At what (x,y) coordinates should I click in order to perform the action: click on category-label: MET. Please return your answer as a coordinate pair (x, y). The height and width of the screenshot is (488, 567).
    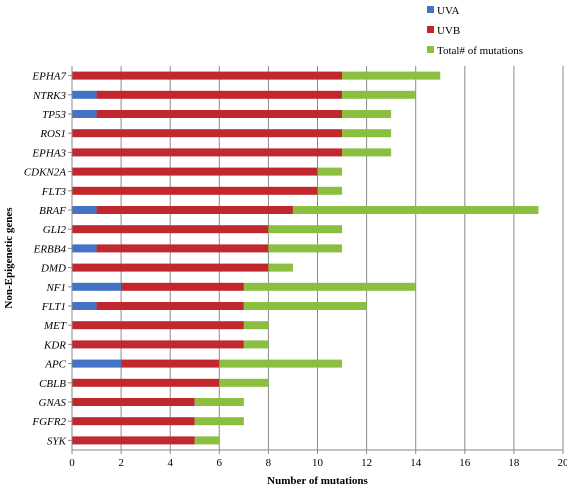
    Looking at the image, I should click on (55, 326).